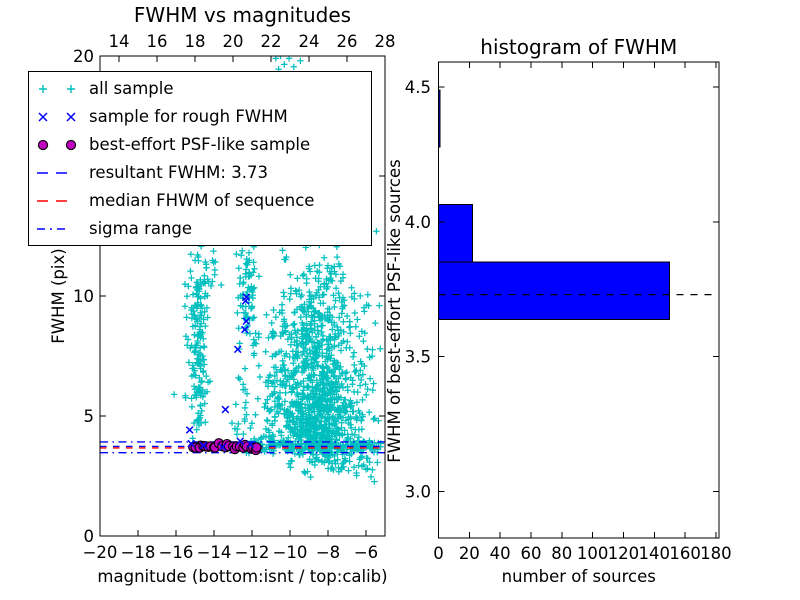 Image resolution: width=800 pixels, height=600 pixels. I want to click on left-yaxis-label: FWHM (pix), so click(58, 295).